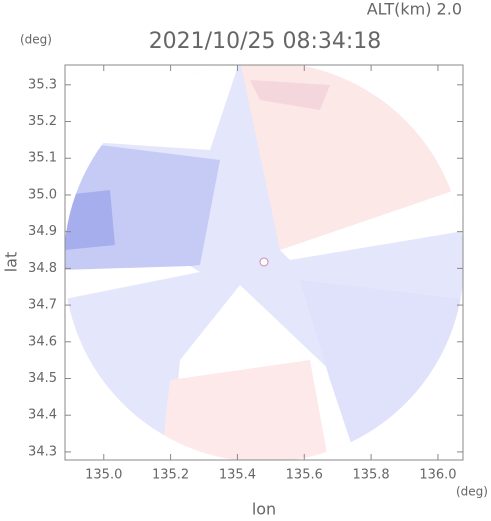 This screenshot has height=521, width=491. I want to click on altitude-label: ALT(km) 2.0, so click(414, 9).